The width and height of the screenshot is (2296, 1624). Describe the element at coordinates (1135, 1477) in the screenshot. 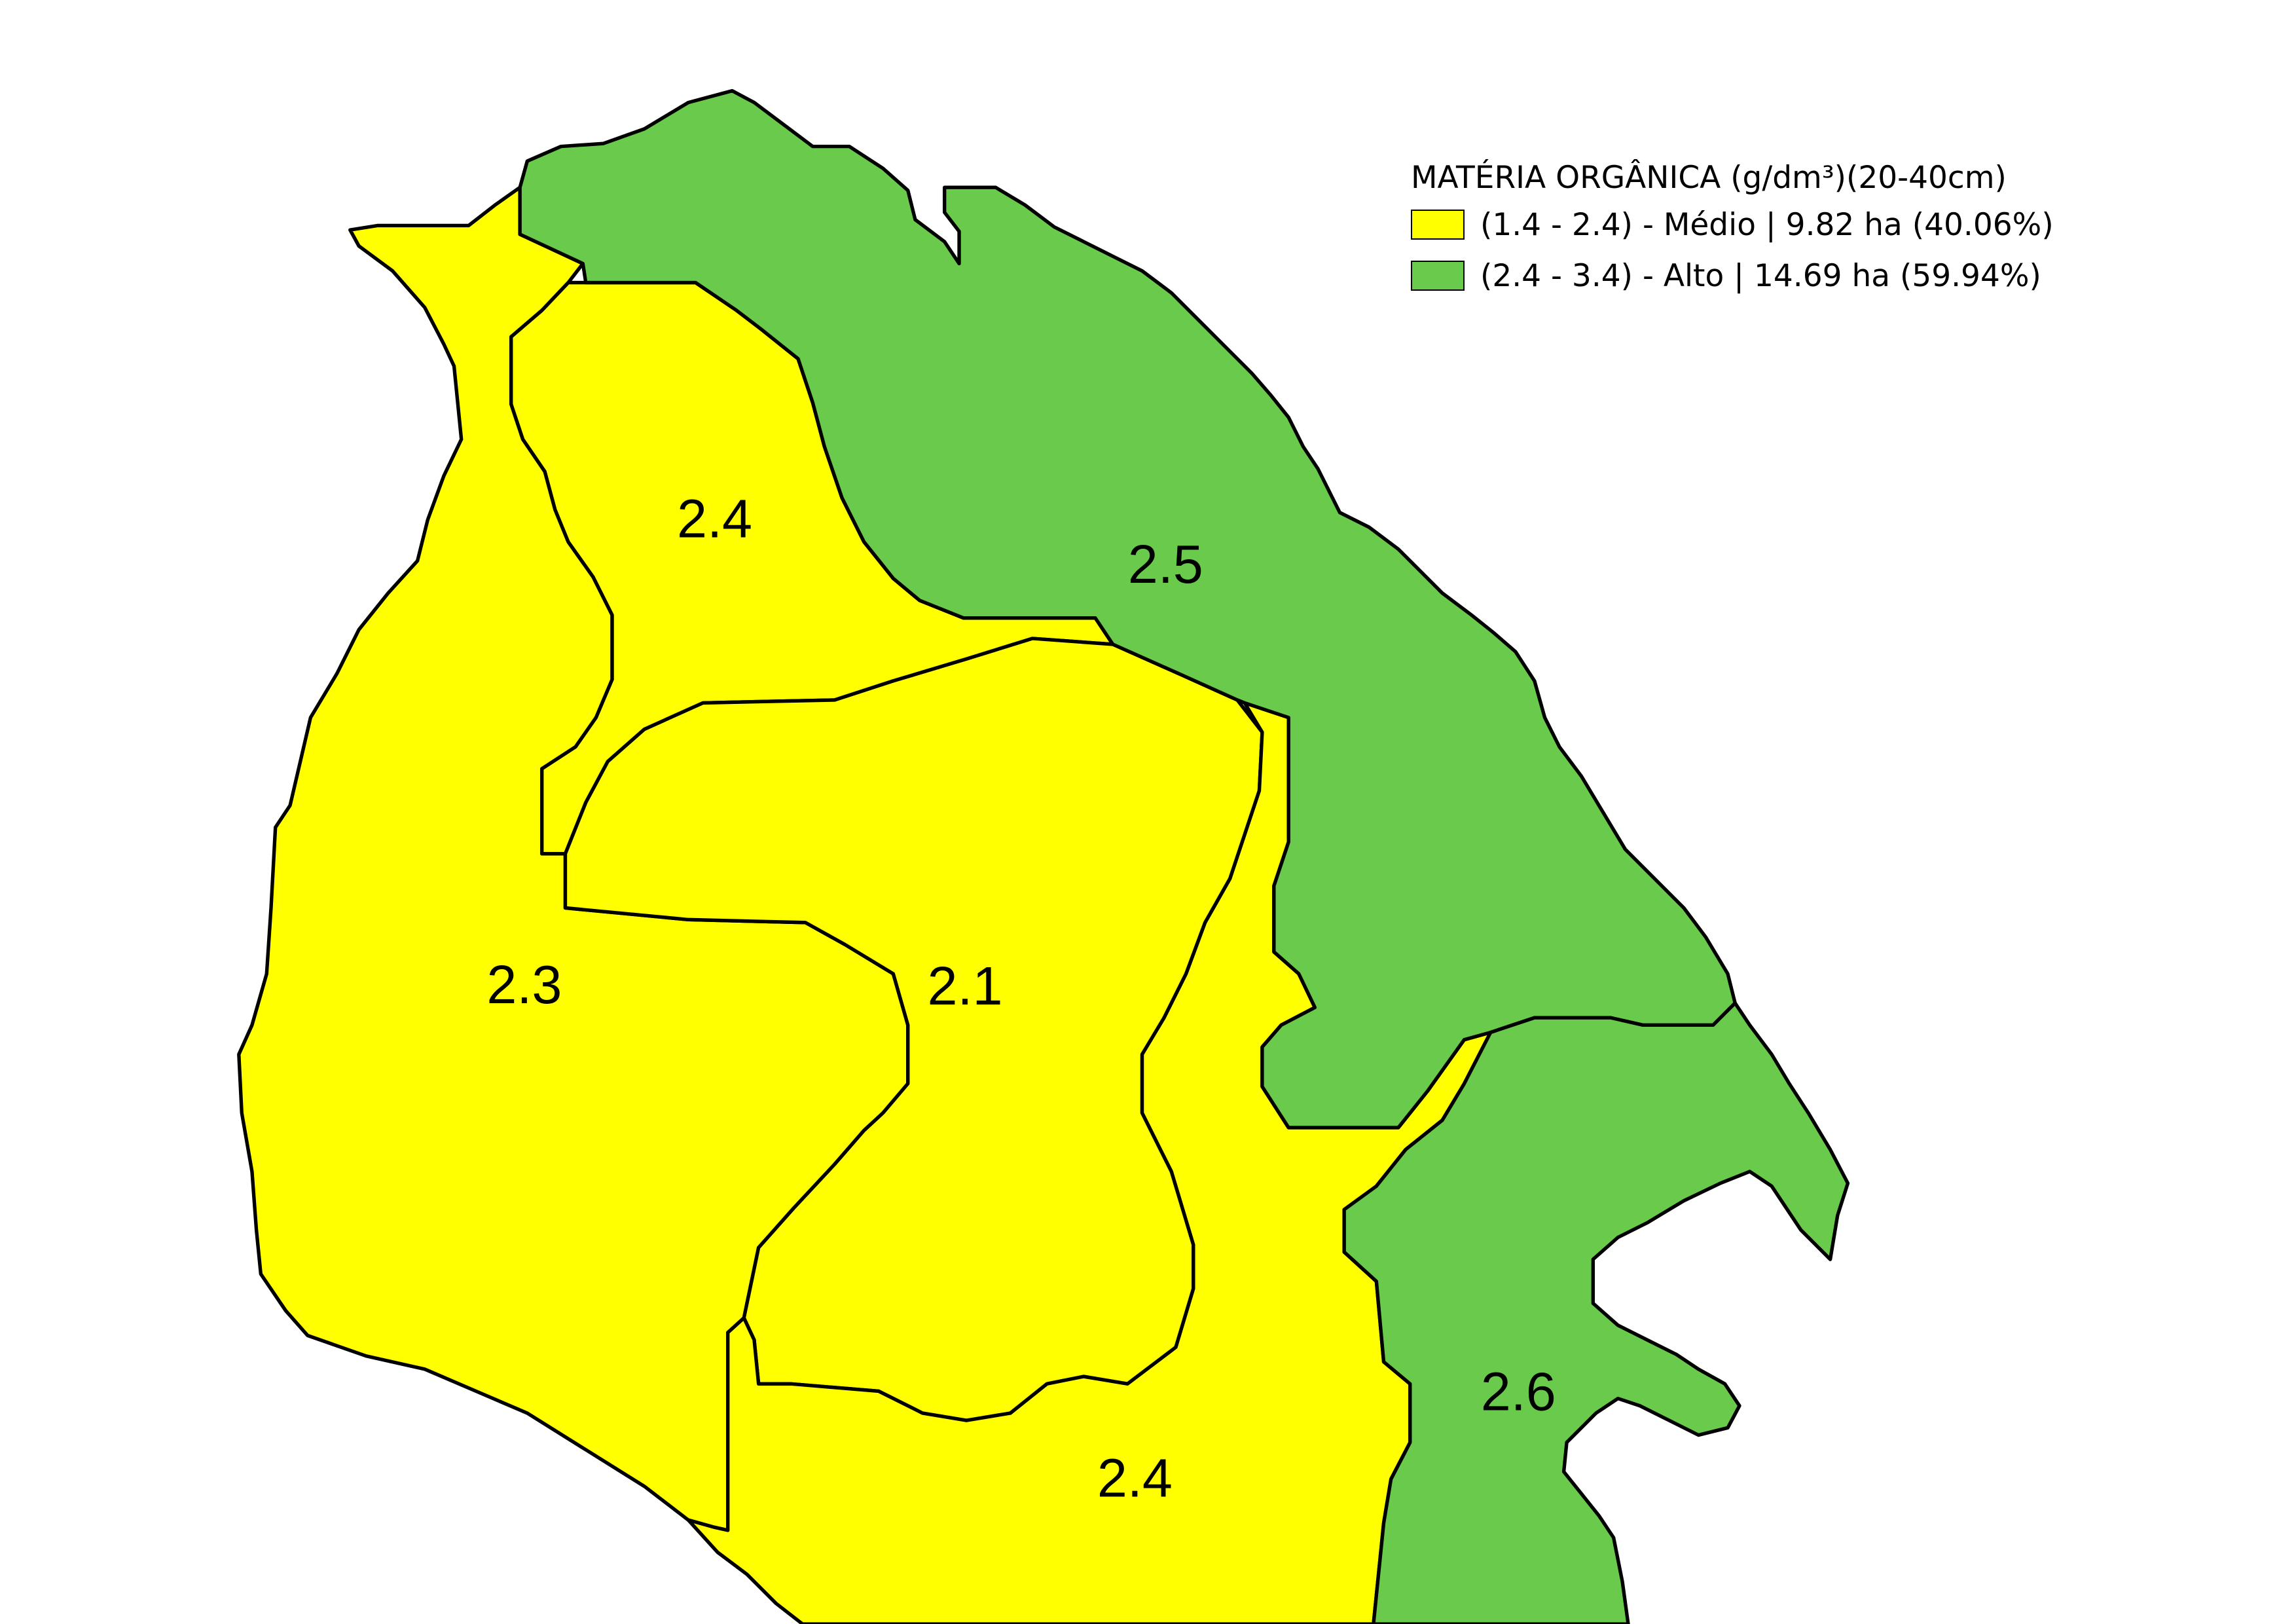

I see `zone-label-2-4-south: 2.4` at that location.